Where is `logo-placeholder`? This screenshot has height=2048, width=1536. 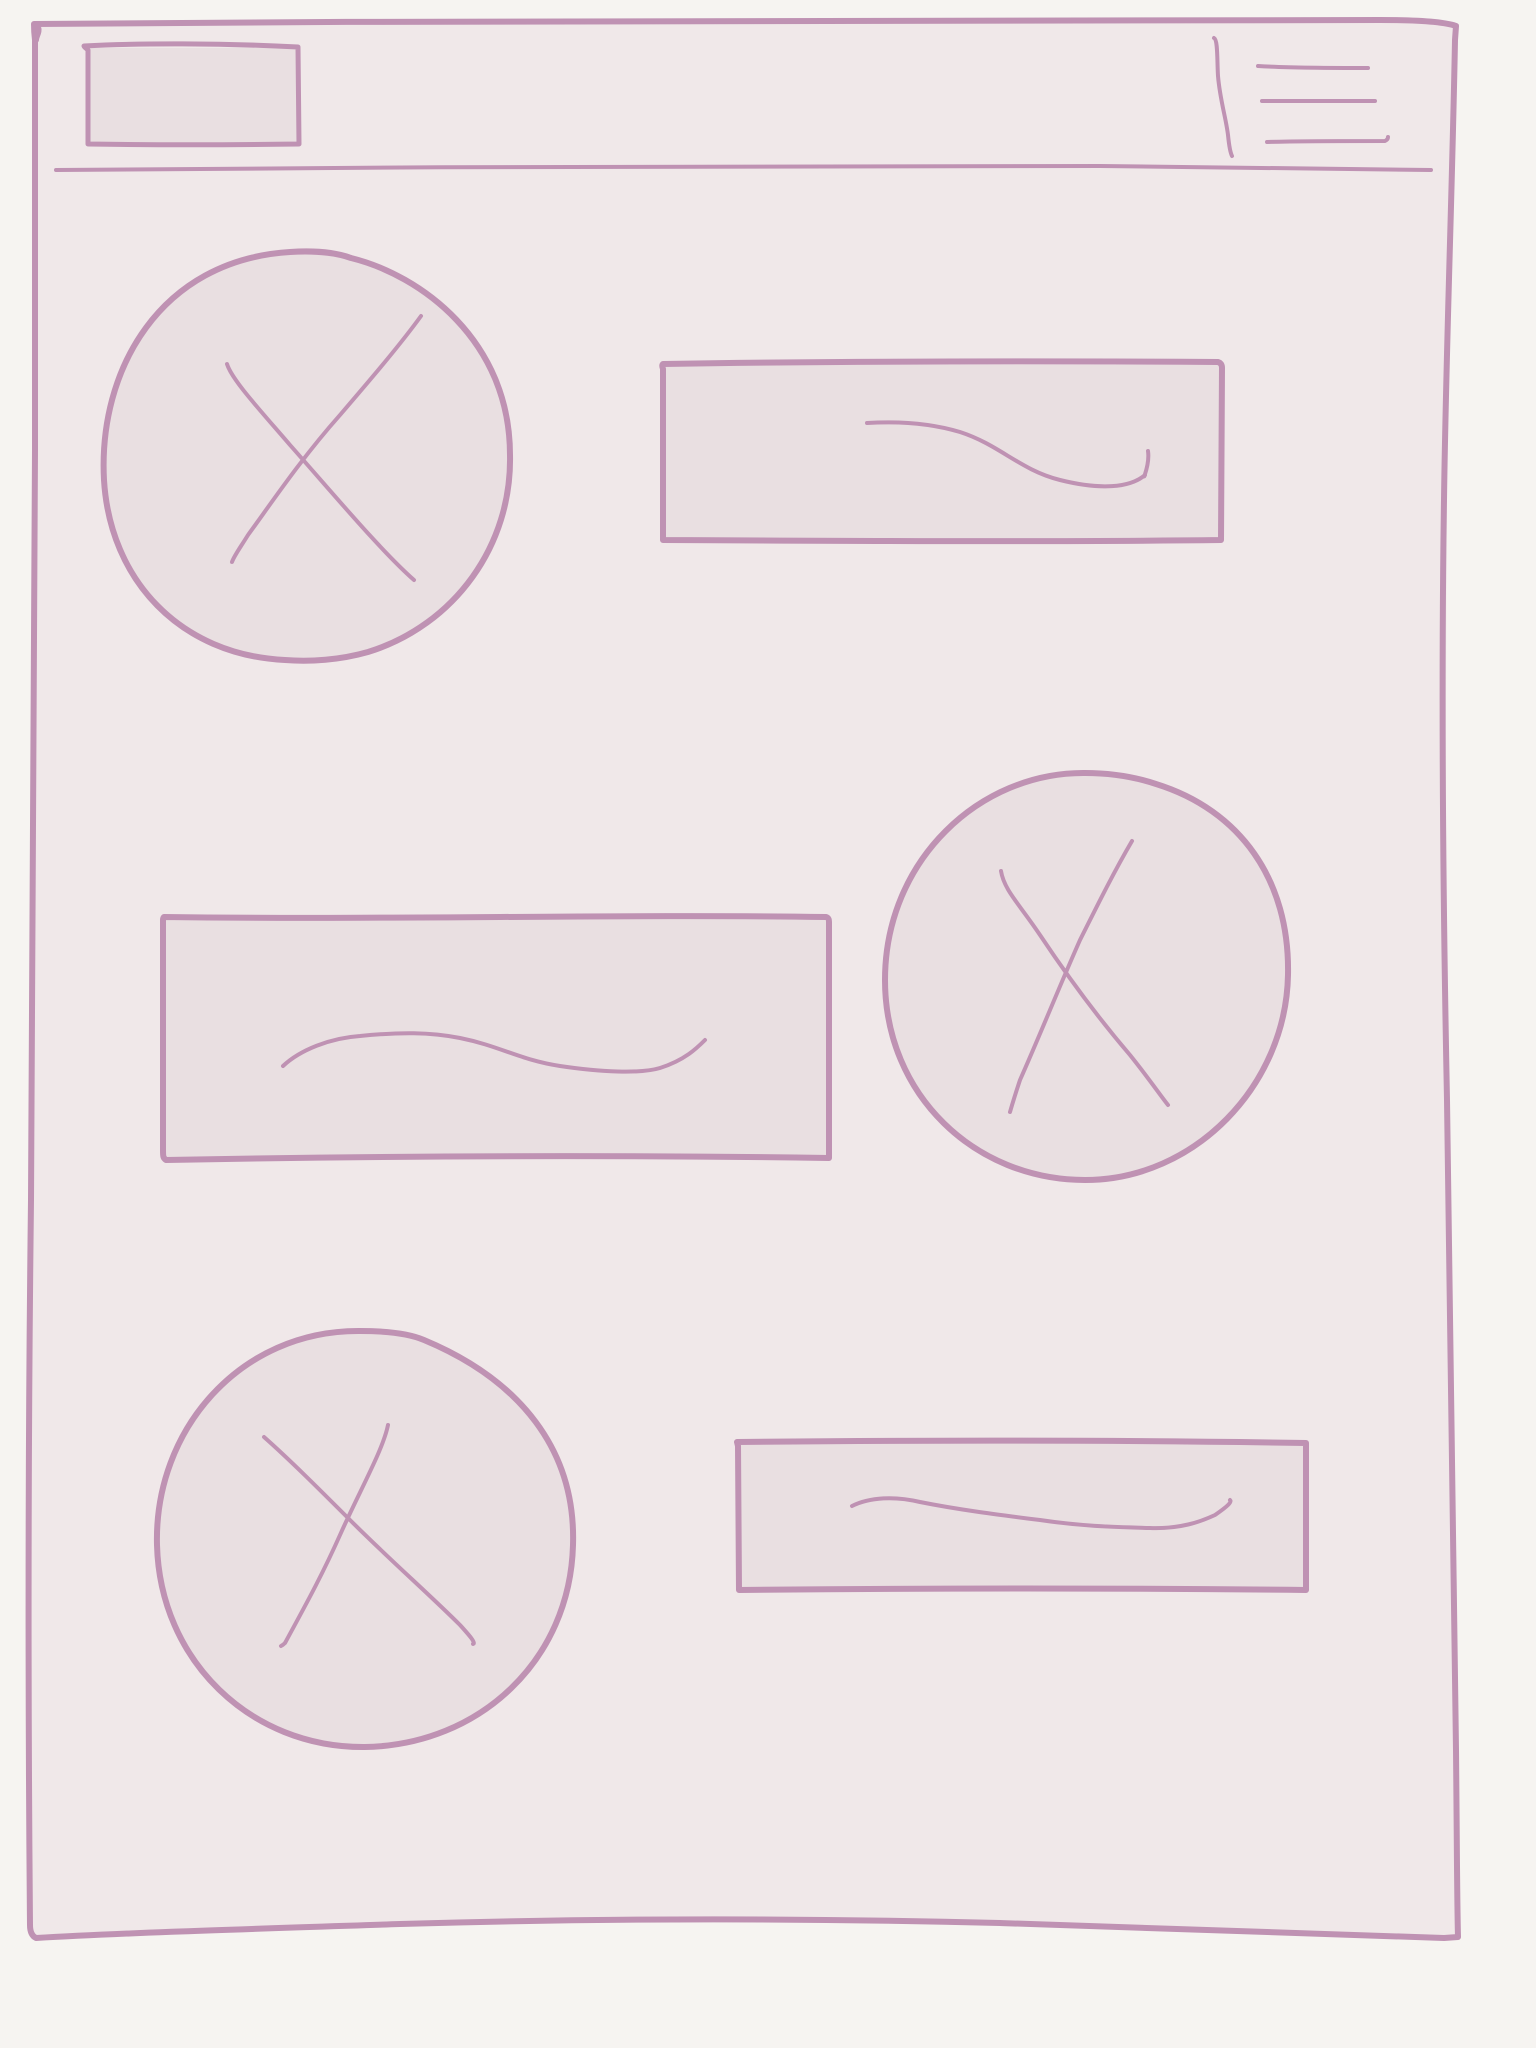 logo-placeholder is located at coordinates (191, 94).